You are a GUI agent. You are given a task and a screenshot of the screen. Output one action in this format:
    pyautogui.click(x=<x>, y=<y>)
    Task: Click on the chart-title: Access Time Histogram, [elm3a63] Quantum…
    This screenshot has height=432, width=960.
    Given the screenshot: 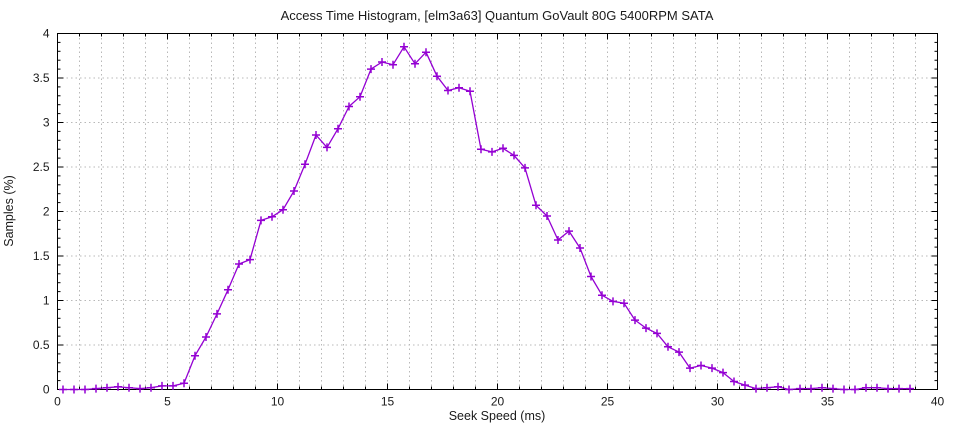 What is the action you would take?
    pyautogui.click(x=497, y=15)
    